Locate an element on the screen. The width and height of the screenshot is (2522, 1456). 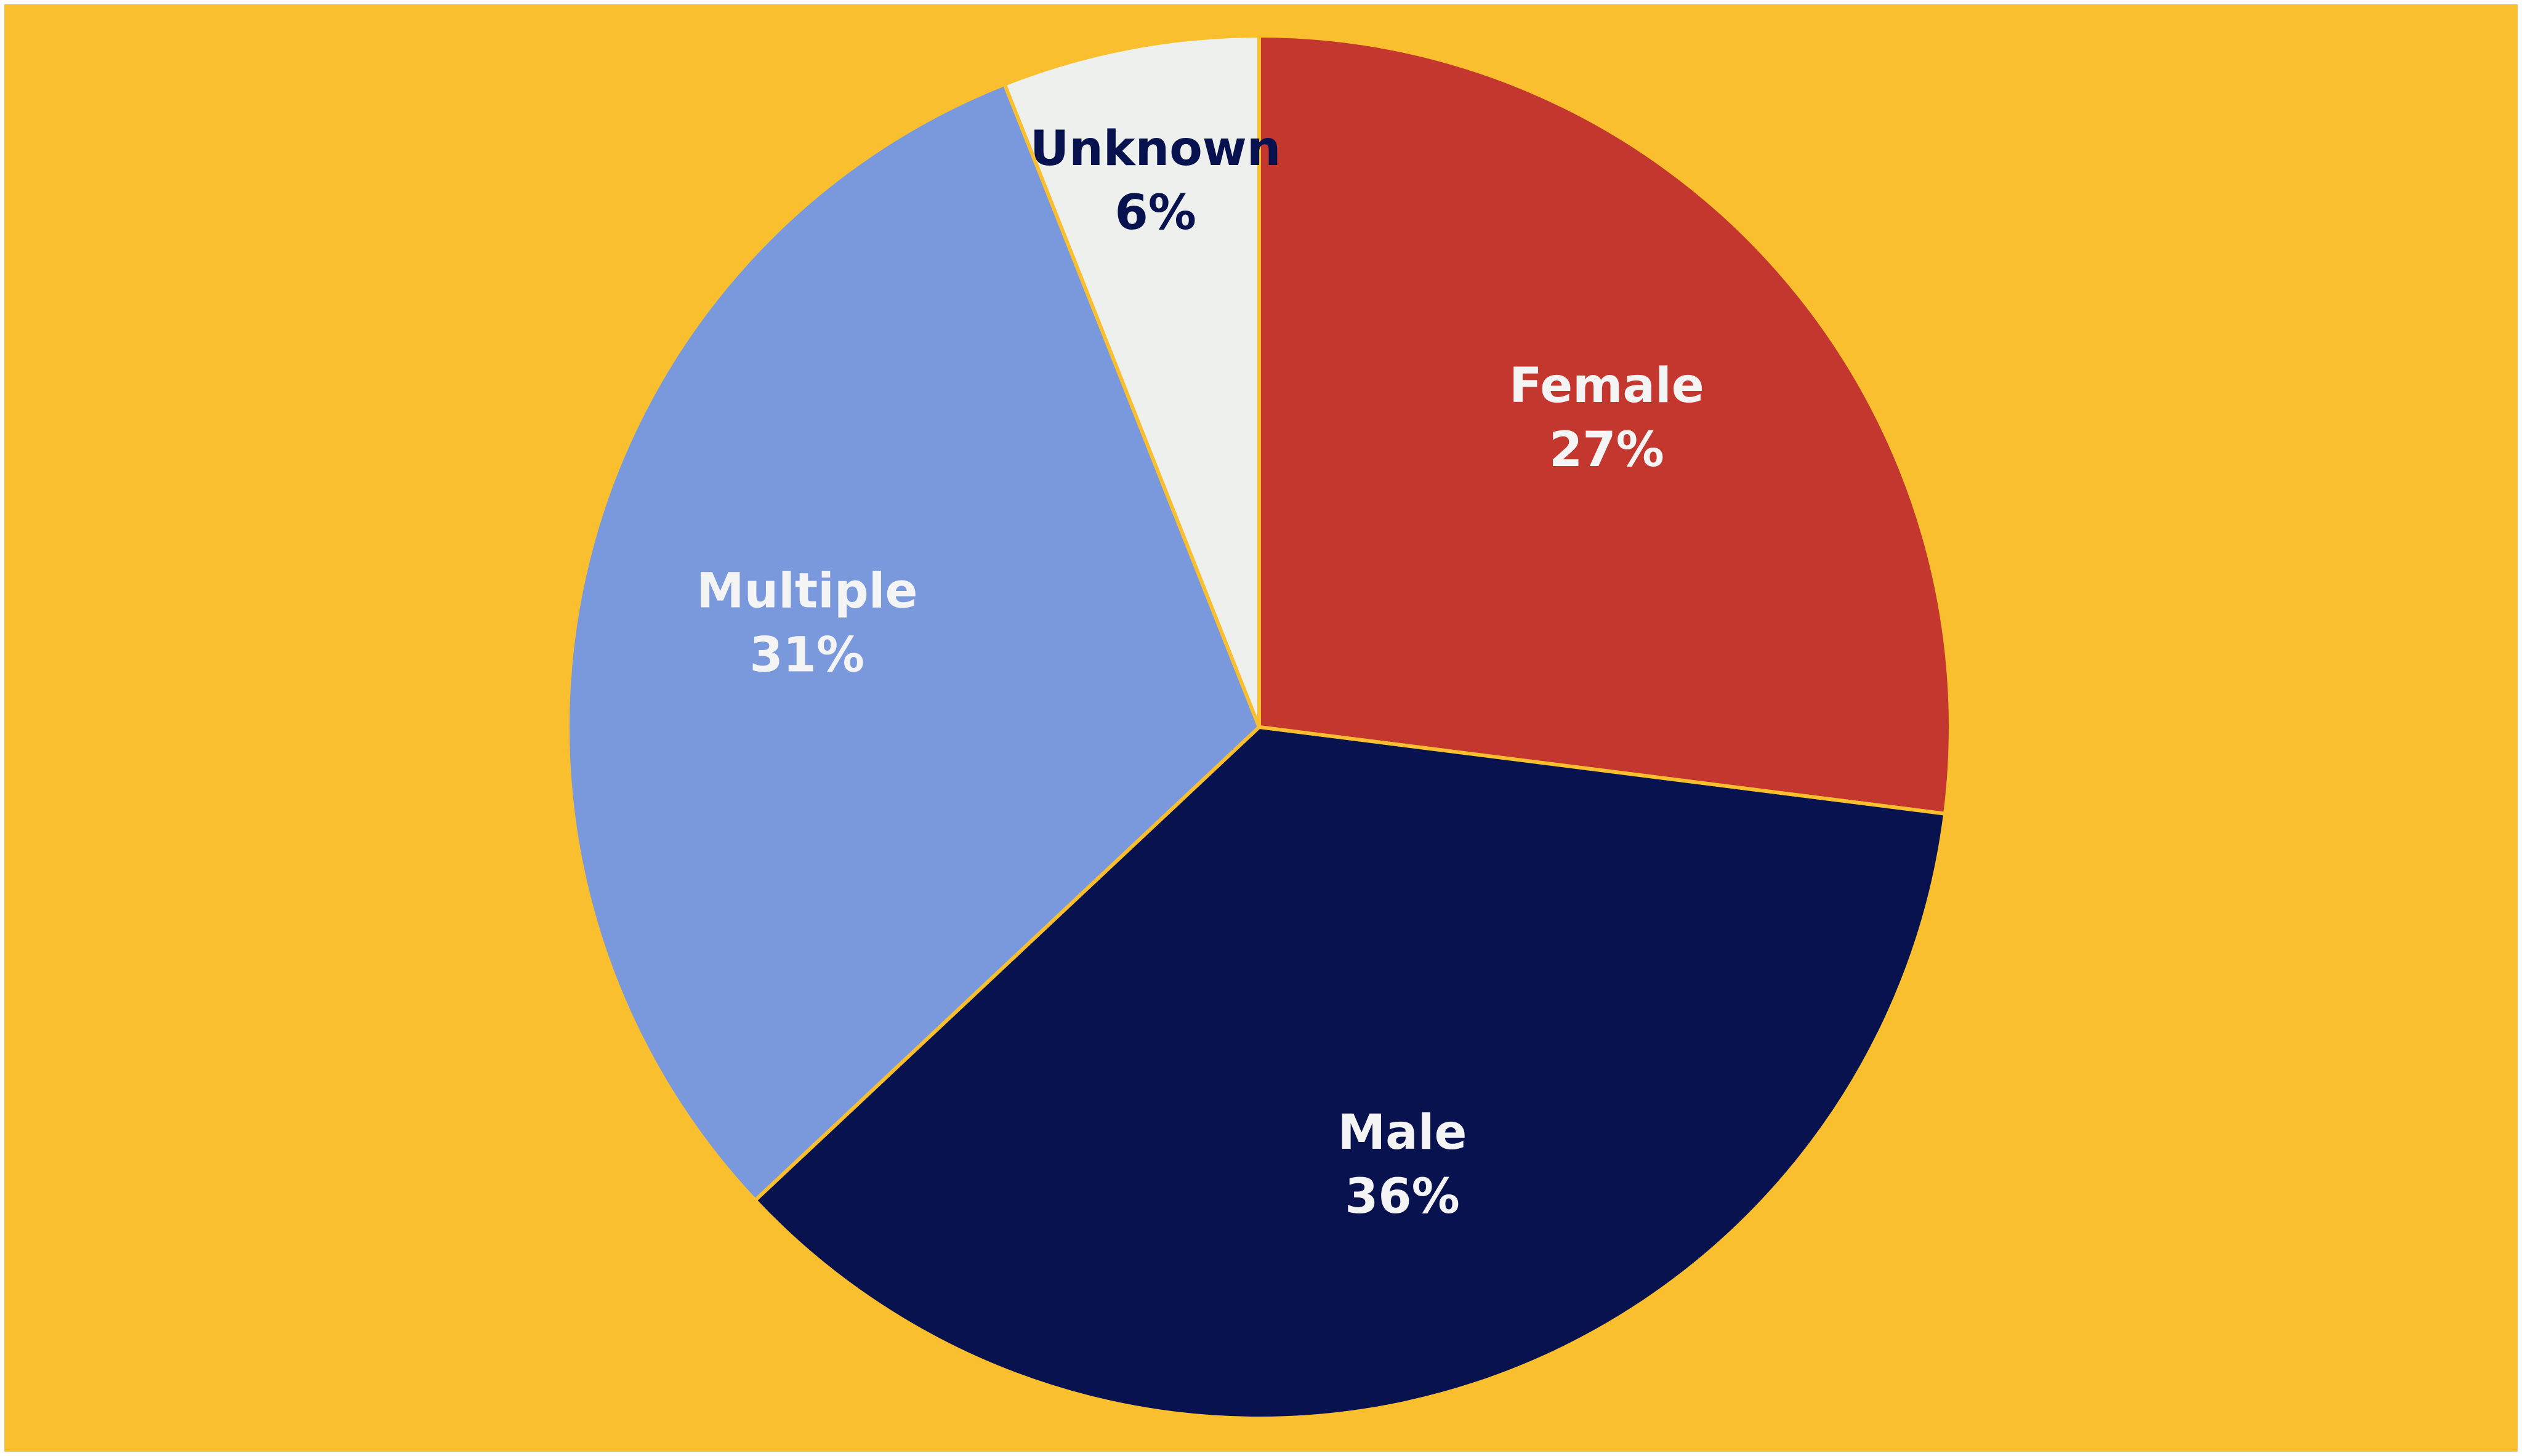
slice-value-label: 36% is located at coordinates (1402, 1197).